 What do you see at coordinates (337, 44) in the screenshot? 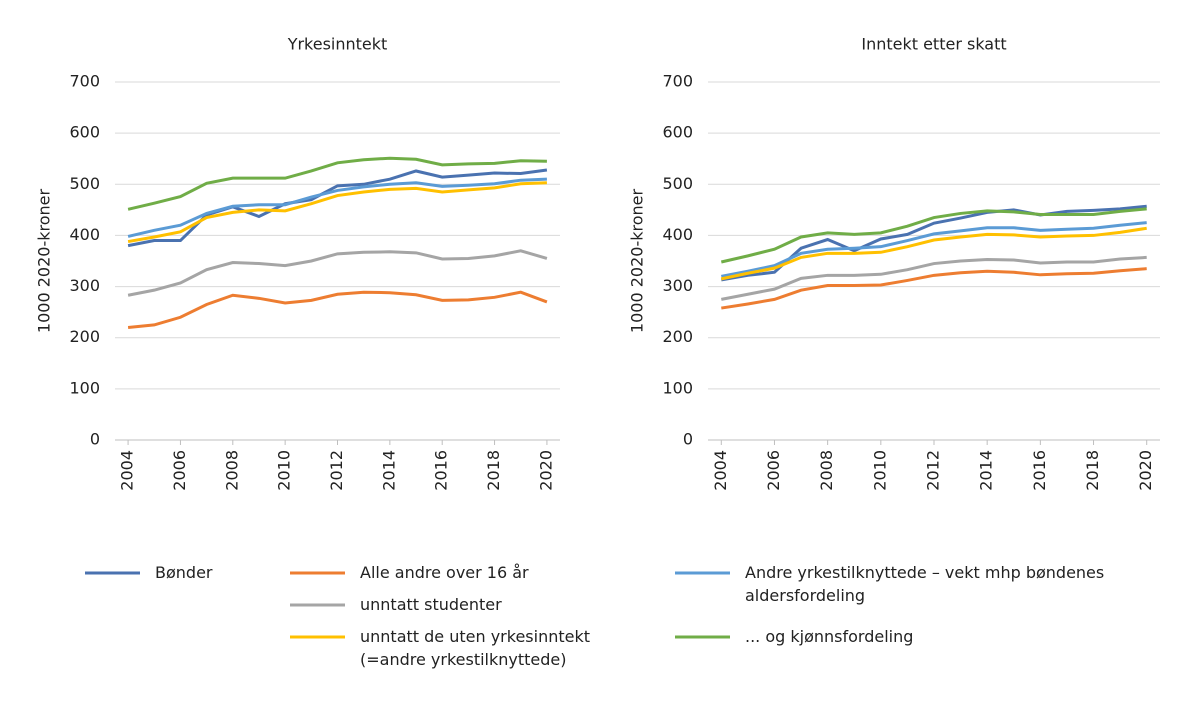
I see `chart-title: Yrkesinntekt` at bounding box center [337, 44].